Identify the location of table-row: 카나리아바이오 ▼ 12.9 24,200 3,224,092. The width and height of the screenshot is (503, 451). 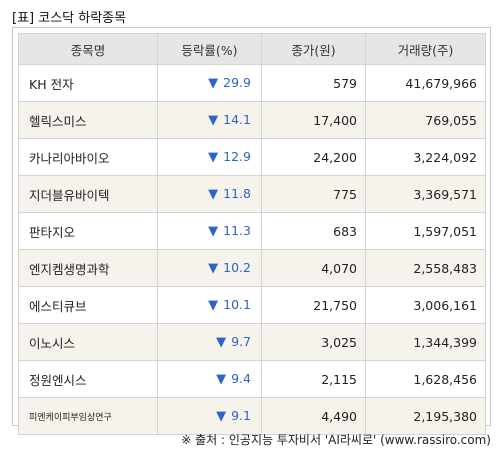
(252, 157).